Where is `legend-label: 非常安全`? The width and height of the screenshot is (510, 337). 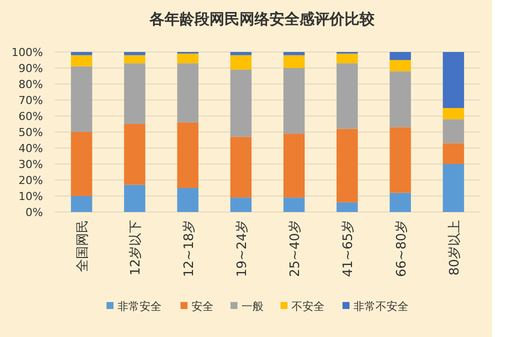 legend-label: 非常安全 is located at coordinates (140, 306).